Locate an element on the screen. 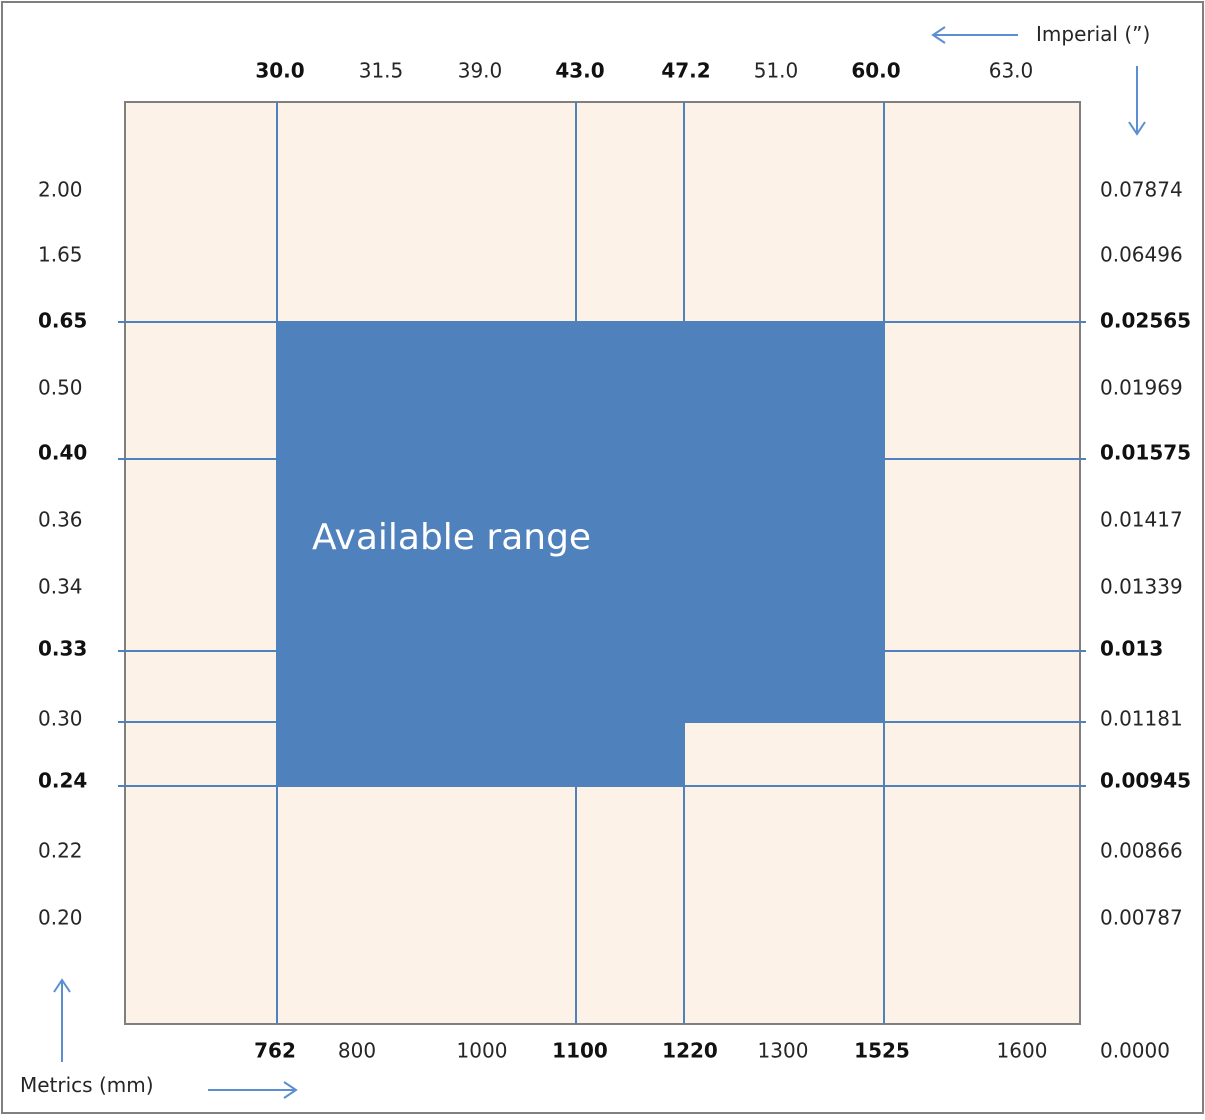  left-axis-label-4: 0.40 is located at coordinates (62, 453).